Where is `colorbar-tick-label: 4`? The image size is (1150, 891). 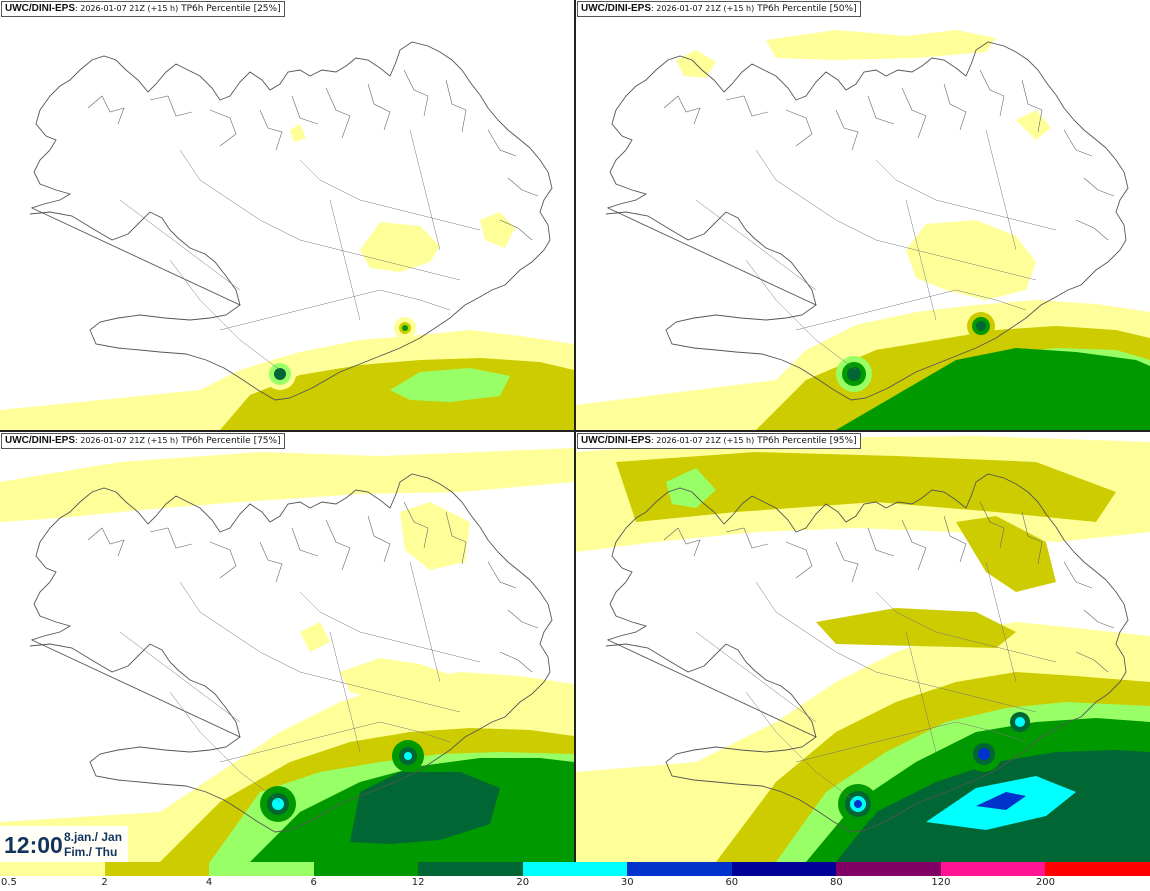 colorbar-tick-label: 4 is located at coordinates (209, 882).